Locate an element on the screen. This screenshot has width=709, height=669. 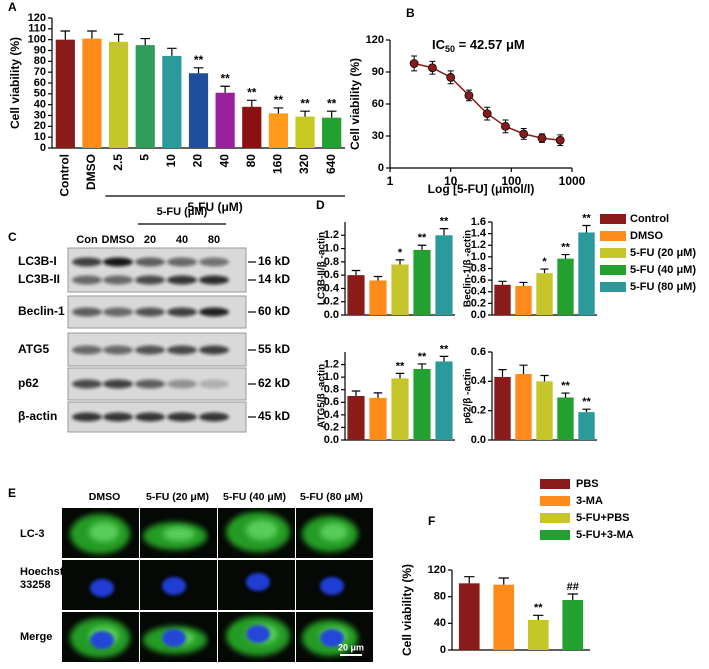
x-tick-label: 20 is located at coordinates (198, 161).